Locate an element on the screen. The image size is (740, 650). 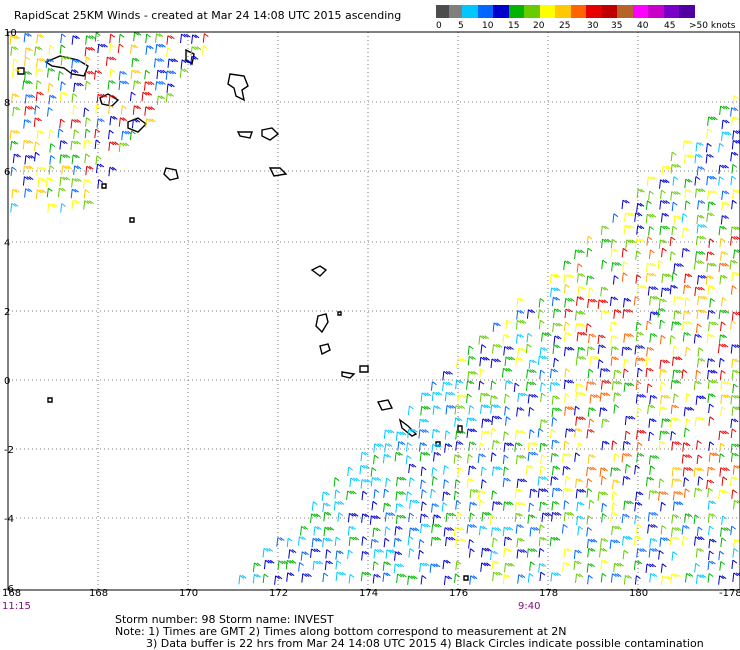
colorbar-label: 5 is located at coordinates (461, 26).